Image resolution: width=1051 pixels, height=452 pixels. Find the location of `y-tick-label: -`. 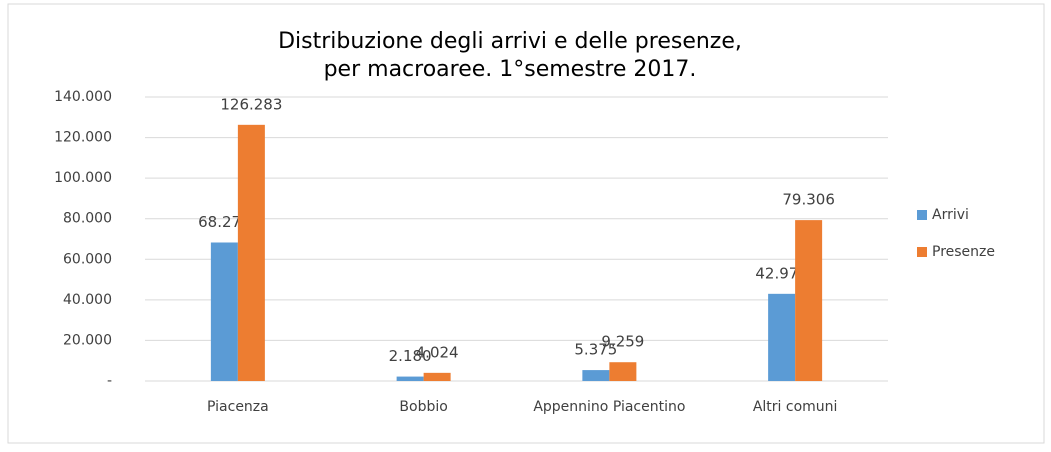

y-tick-label: - is located at coordinates (109, 381).